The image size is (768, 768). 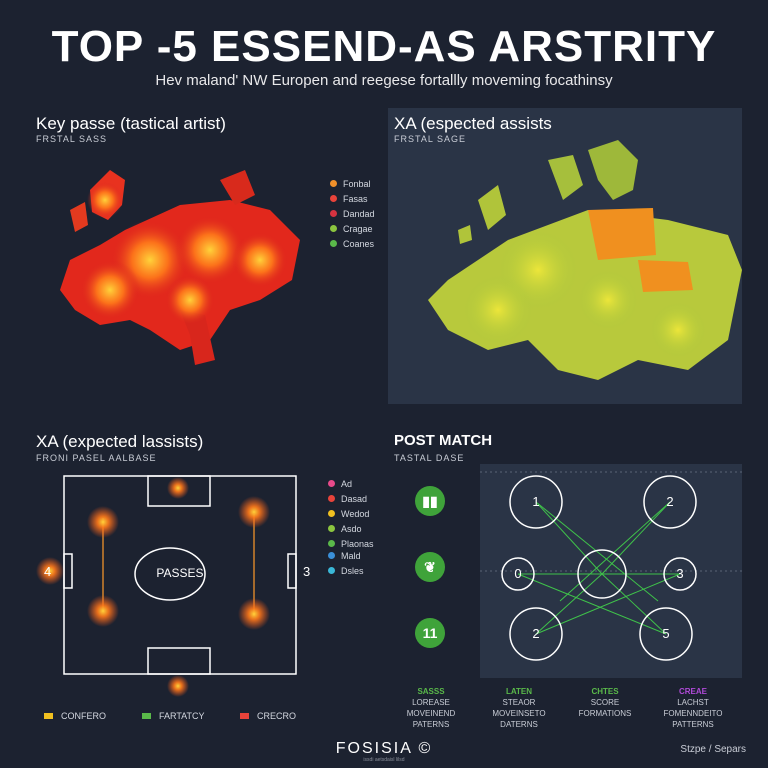 I want to click on legend-item: Dsles, so click(x=346, y=570).